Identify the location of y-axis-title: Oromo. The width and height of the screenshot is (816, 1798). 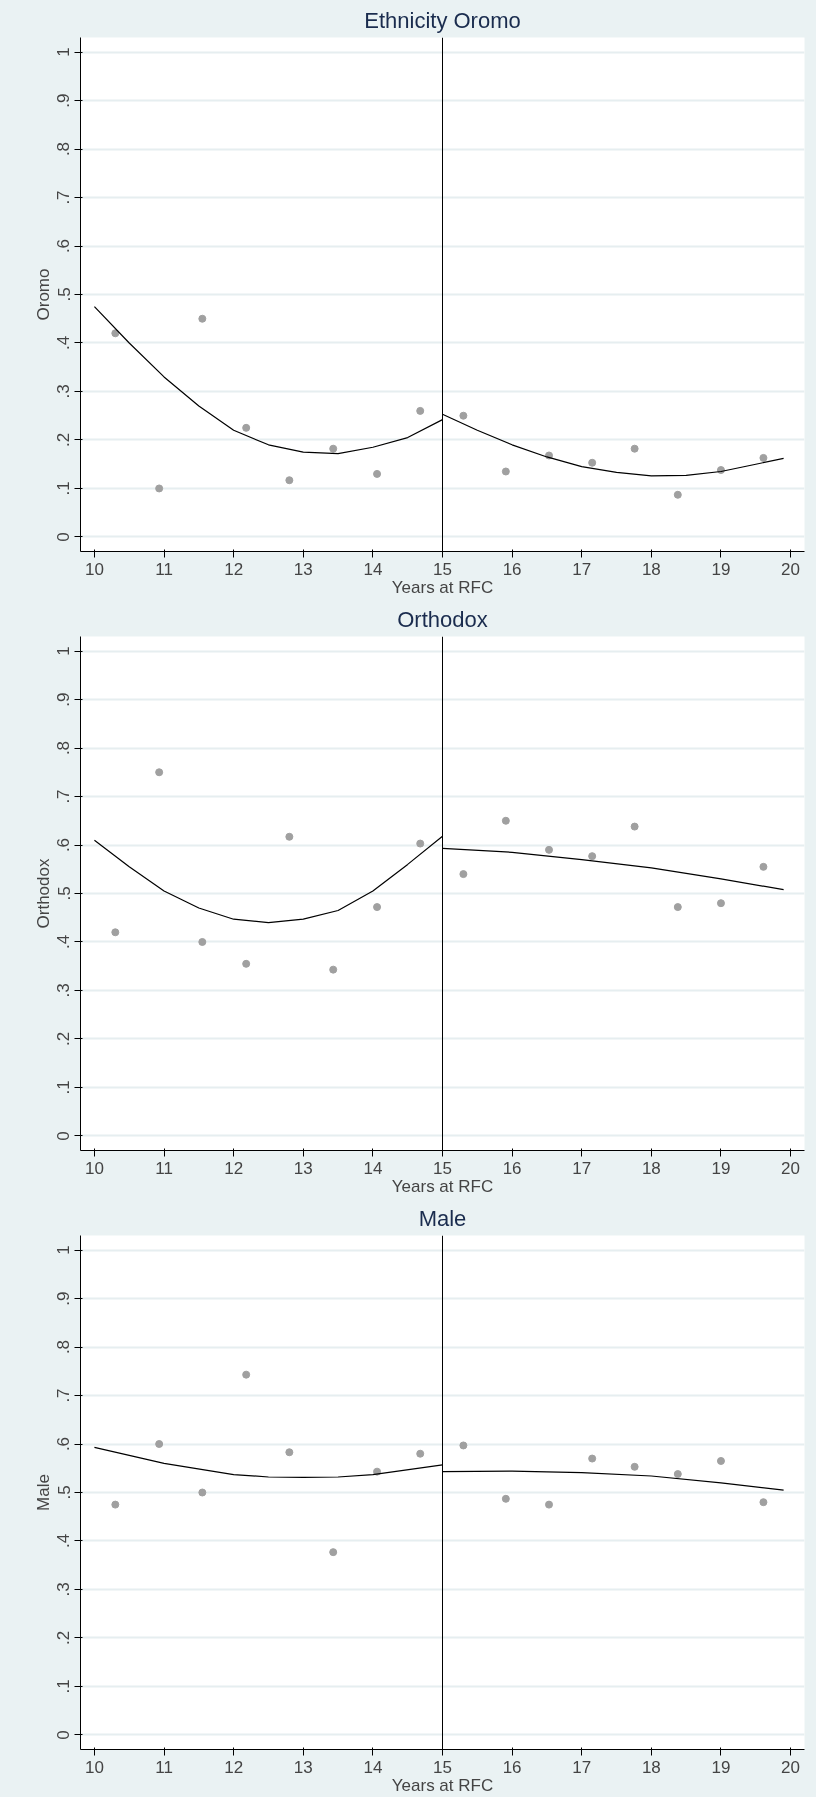
(43, 294).